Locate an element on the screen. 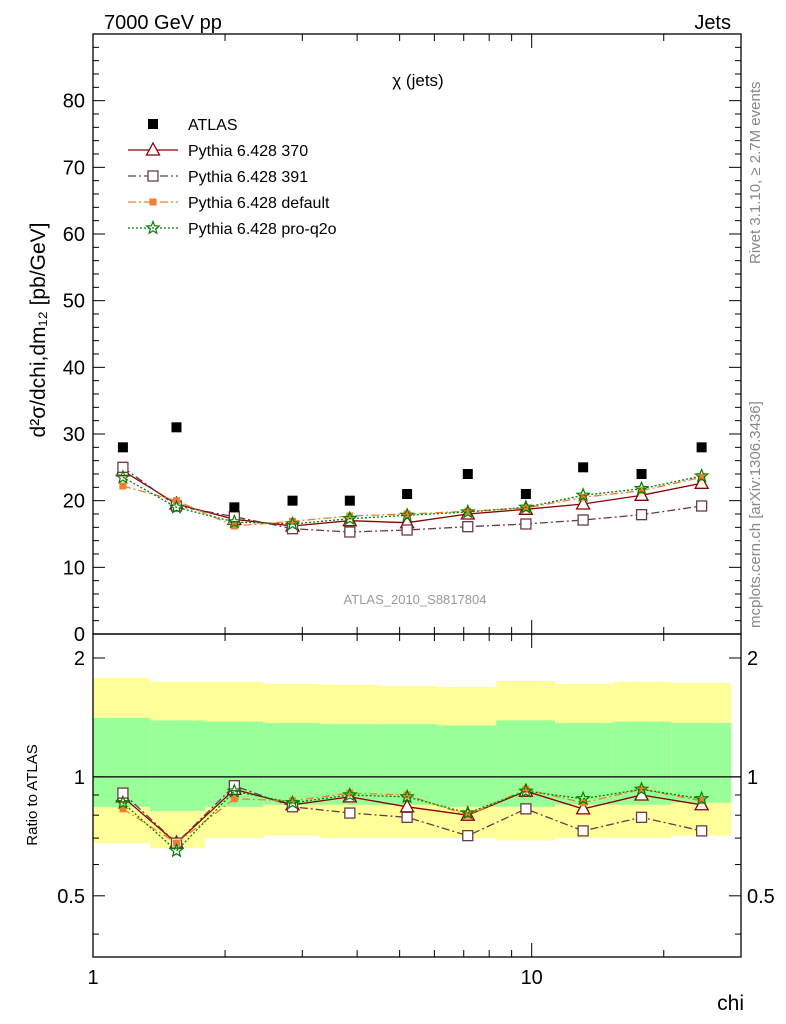 The image size is (786, 1024). legend-item: Pythia 6.428 370 is located at coordinates (218, 150).